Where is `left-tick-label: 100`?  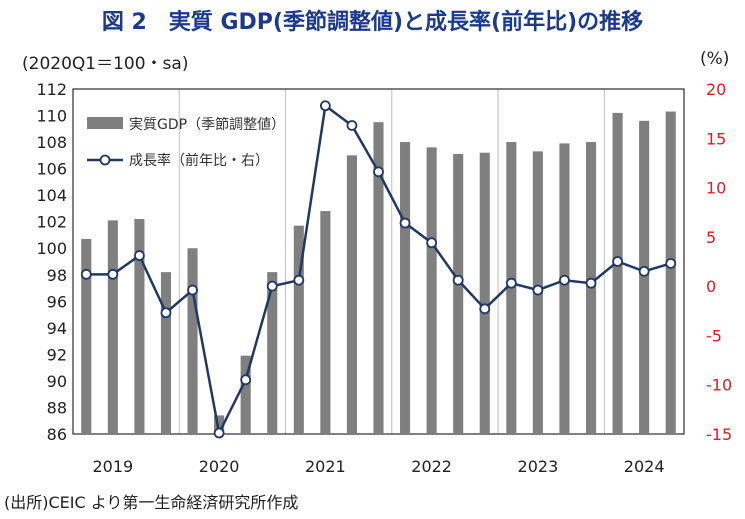 left-tick-label: 100 is located at coordinates (51, 248).